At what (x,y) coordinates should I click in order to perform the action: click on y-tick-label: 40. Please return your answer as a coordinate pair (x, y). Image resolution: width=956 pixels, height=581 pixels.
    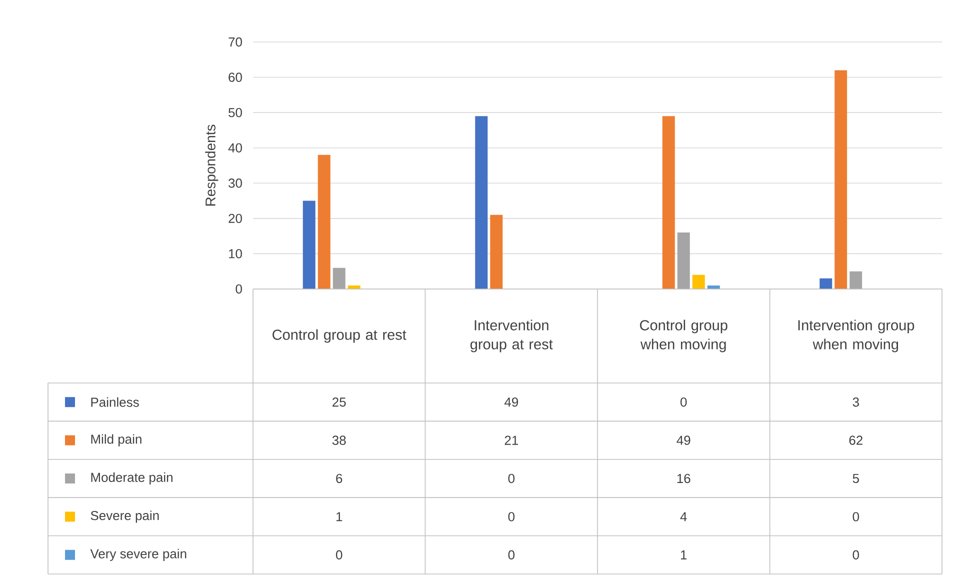
    Looking at the image, I should click on (235, 147).